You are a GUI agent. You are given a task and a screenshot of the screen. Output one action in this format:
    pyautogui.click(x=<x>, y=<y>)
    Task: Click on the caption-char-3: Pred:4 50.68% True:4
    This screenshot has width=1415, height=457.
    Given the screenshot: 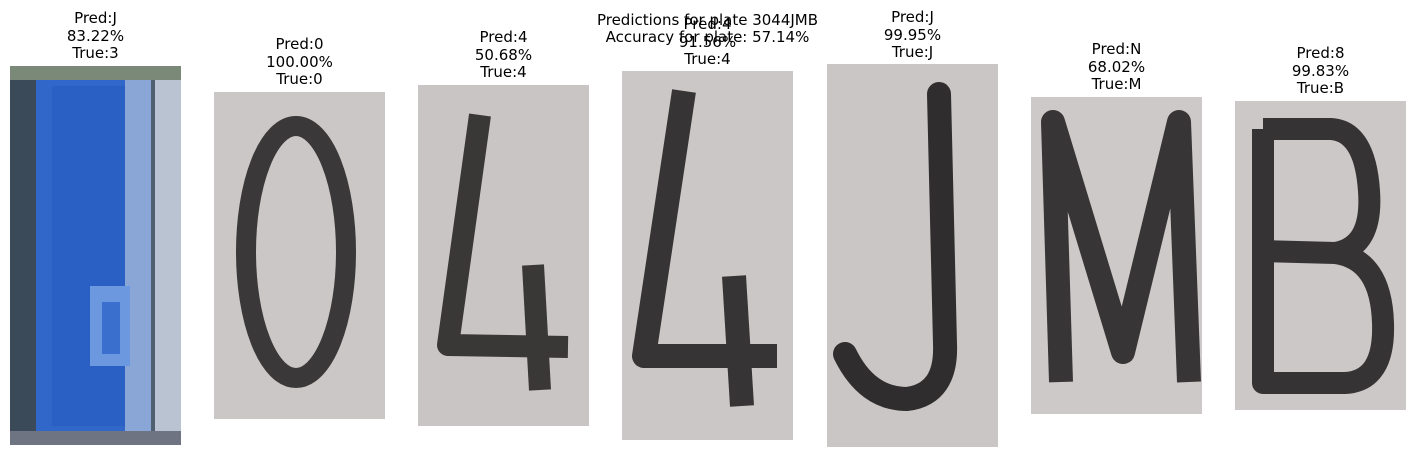 What is the action you would take?
    pyautogui.click(x=503, y=55)
    